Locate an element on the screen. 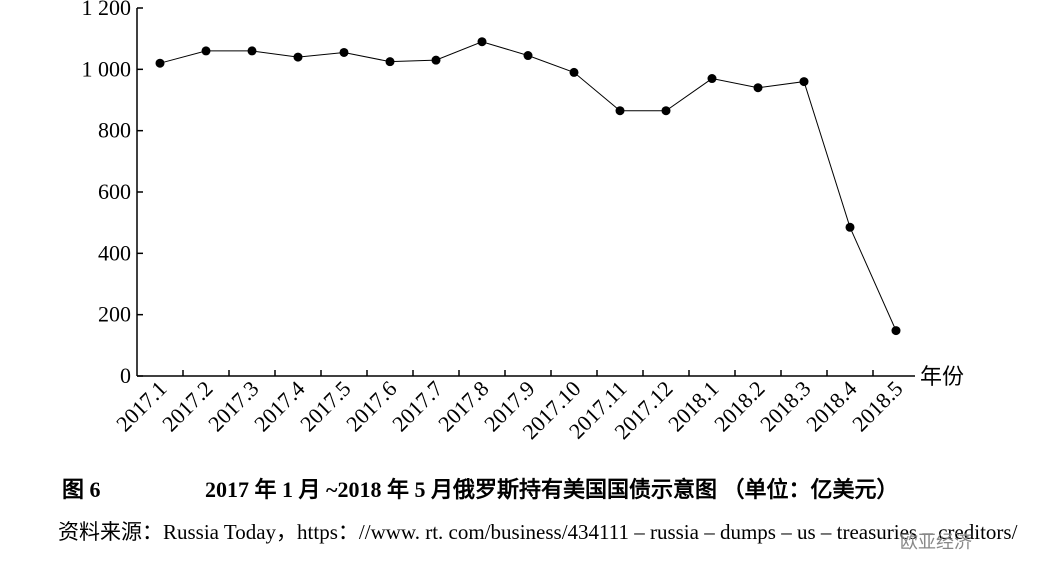 This screenshot has height=585, width=1052. x-tick-label: 2017.4 is located at coordinates (279, 406).